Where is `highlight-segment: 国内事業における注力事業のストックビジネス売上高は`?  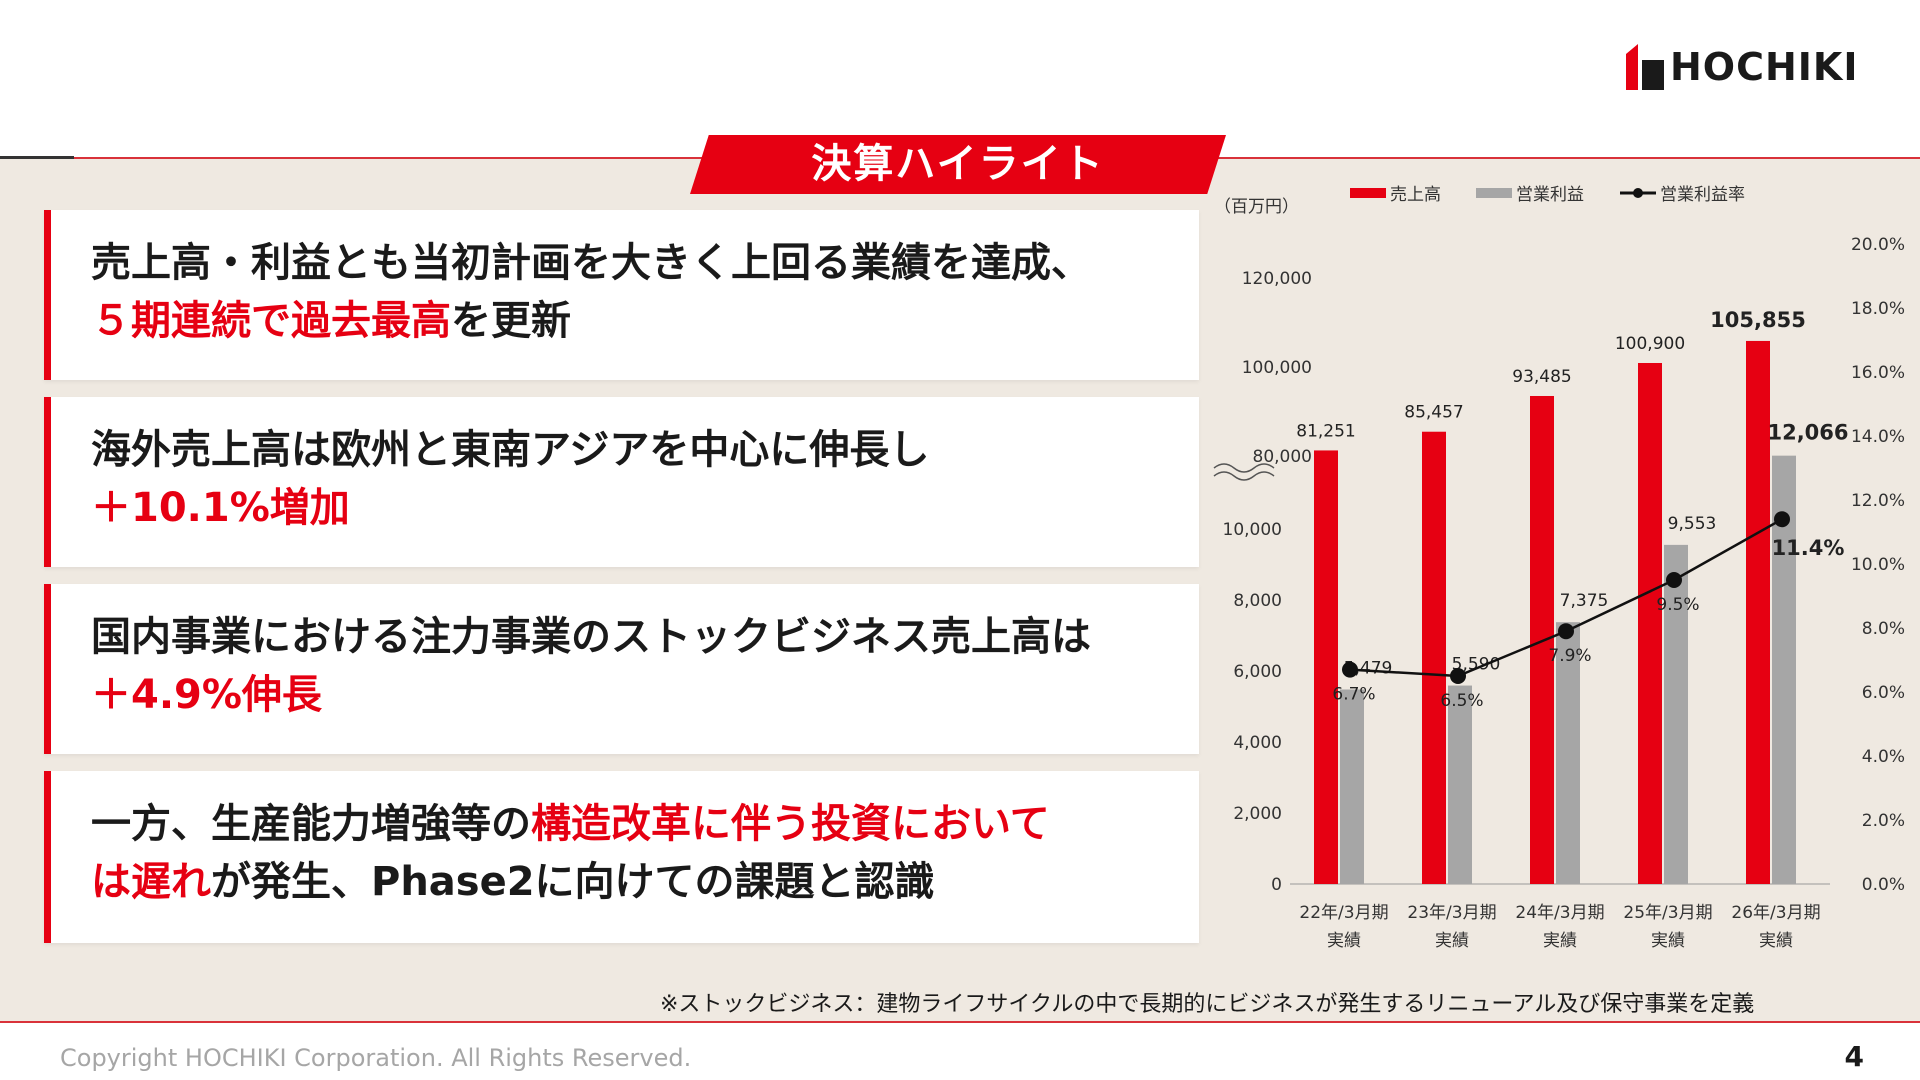
highlight-segment: 国内事業における注力事業のストックビジネス売上高は is located at coordinates (591, 637).